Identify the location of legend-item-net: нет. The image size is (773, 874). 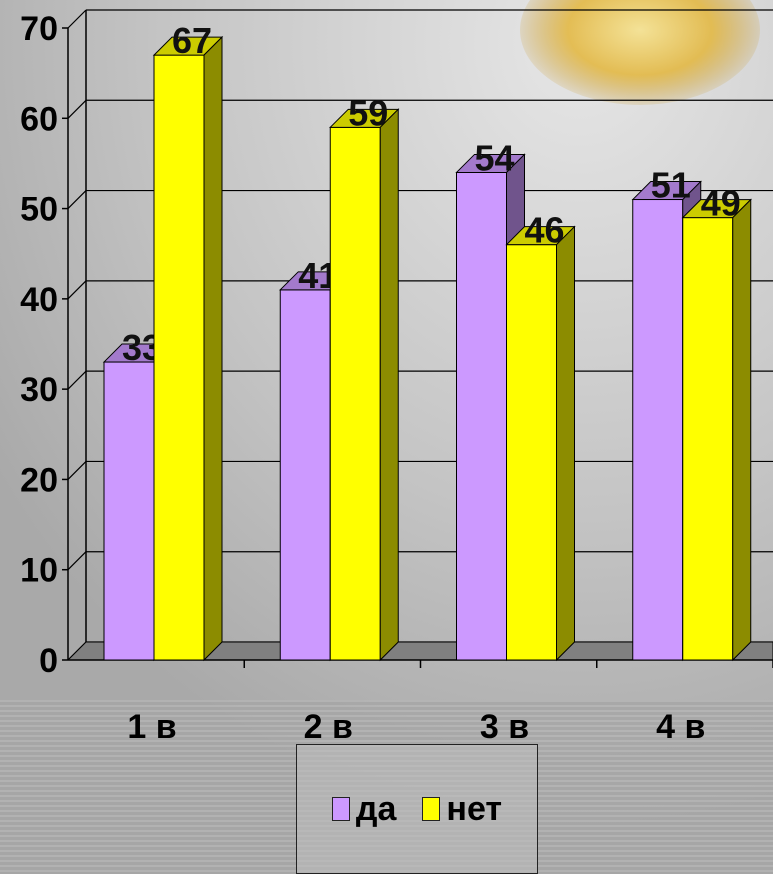
(462, 809).